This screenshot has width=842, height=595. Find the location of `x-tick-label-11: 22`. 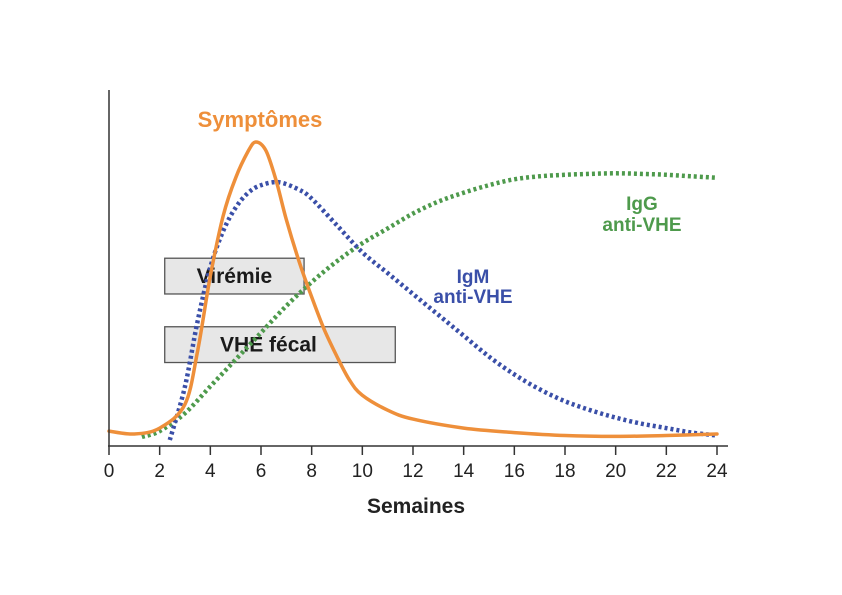

x-tick-label-11: 22 is located at coordinates (666, 471).